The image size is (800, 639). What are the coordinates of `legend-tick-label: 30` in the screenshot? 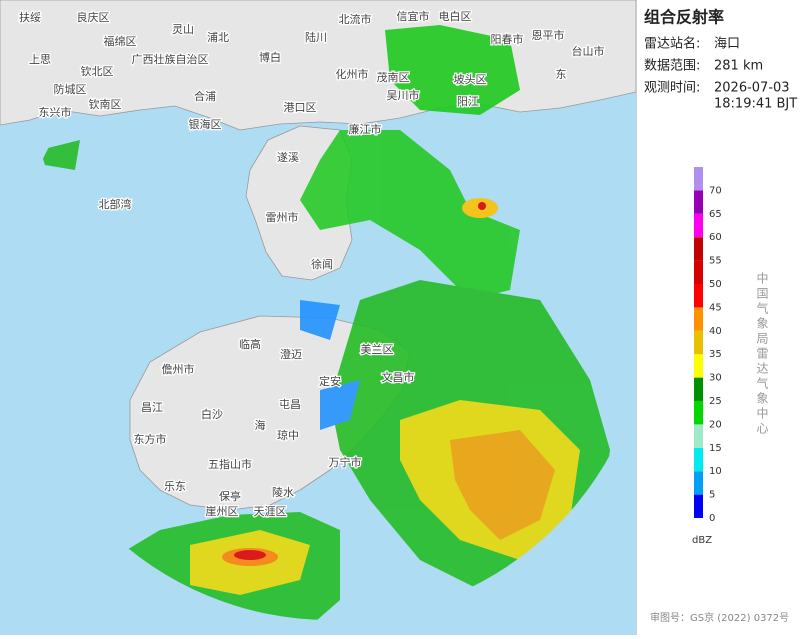 It's located at (715, 378).